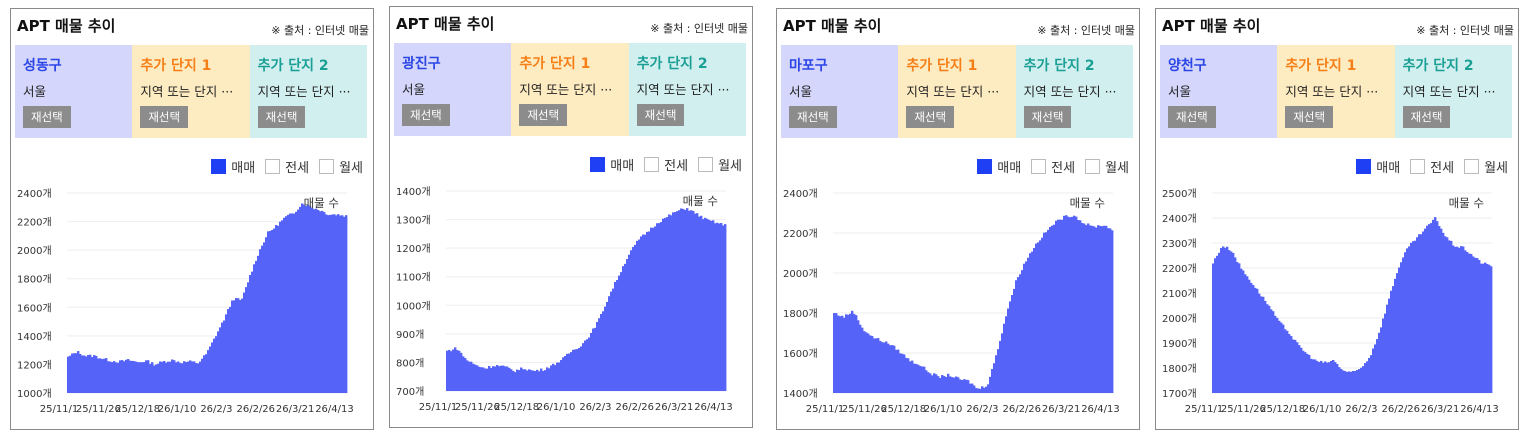  Describe the element at coordinates (1179, 319) in the screenshot. I see `y-tick-label: 2000개` at that location.